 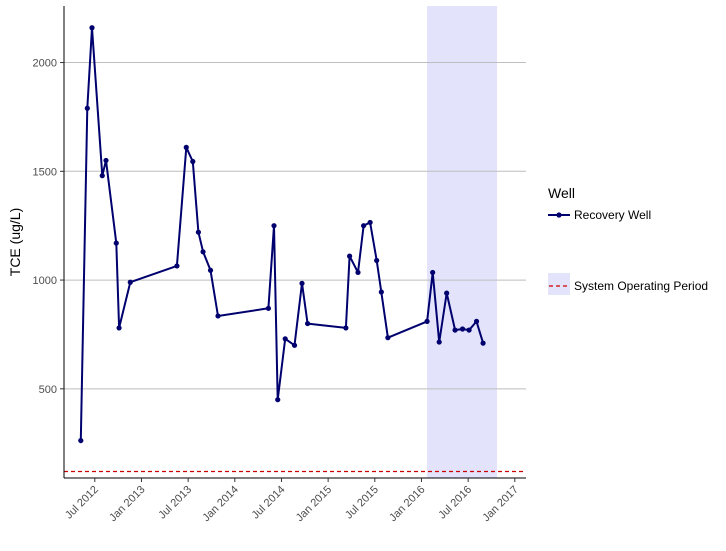 I want to click on legend: Well Recovery Well System Operating Period, so click(x=628, y=240).